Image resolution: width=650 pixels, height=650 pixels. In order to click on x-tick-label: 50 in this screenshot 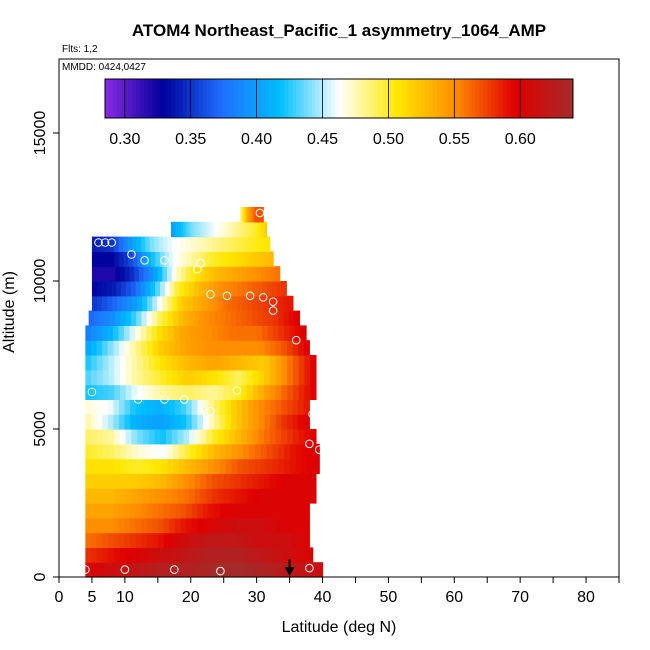, I will do `click(389, 597)`.